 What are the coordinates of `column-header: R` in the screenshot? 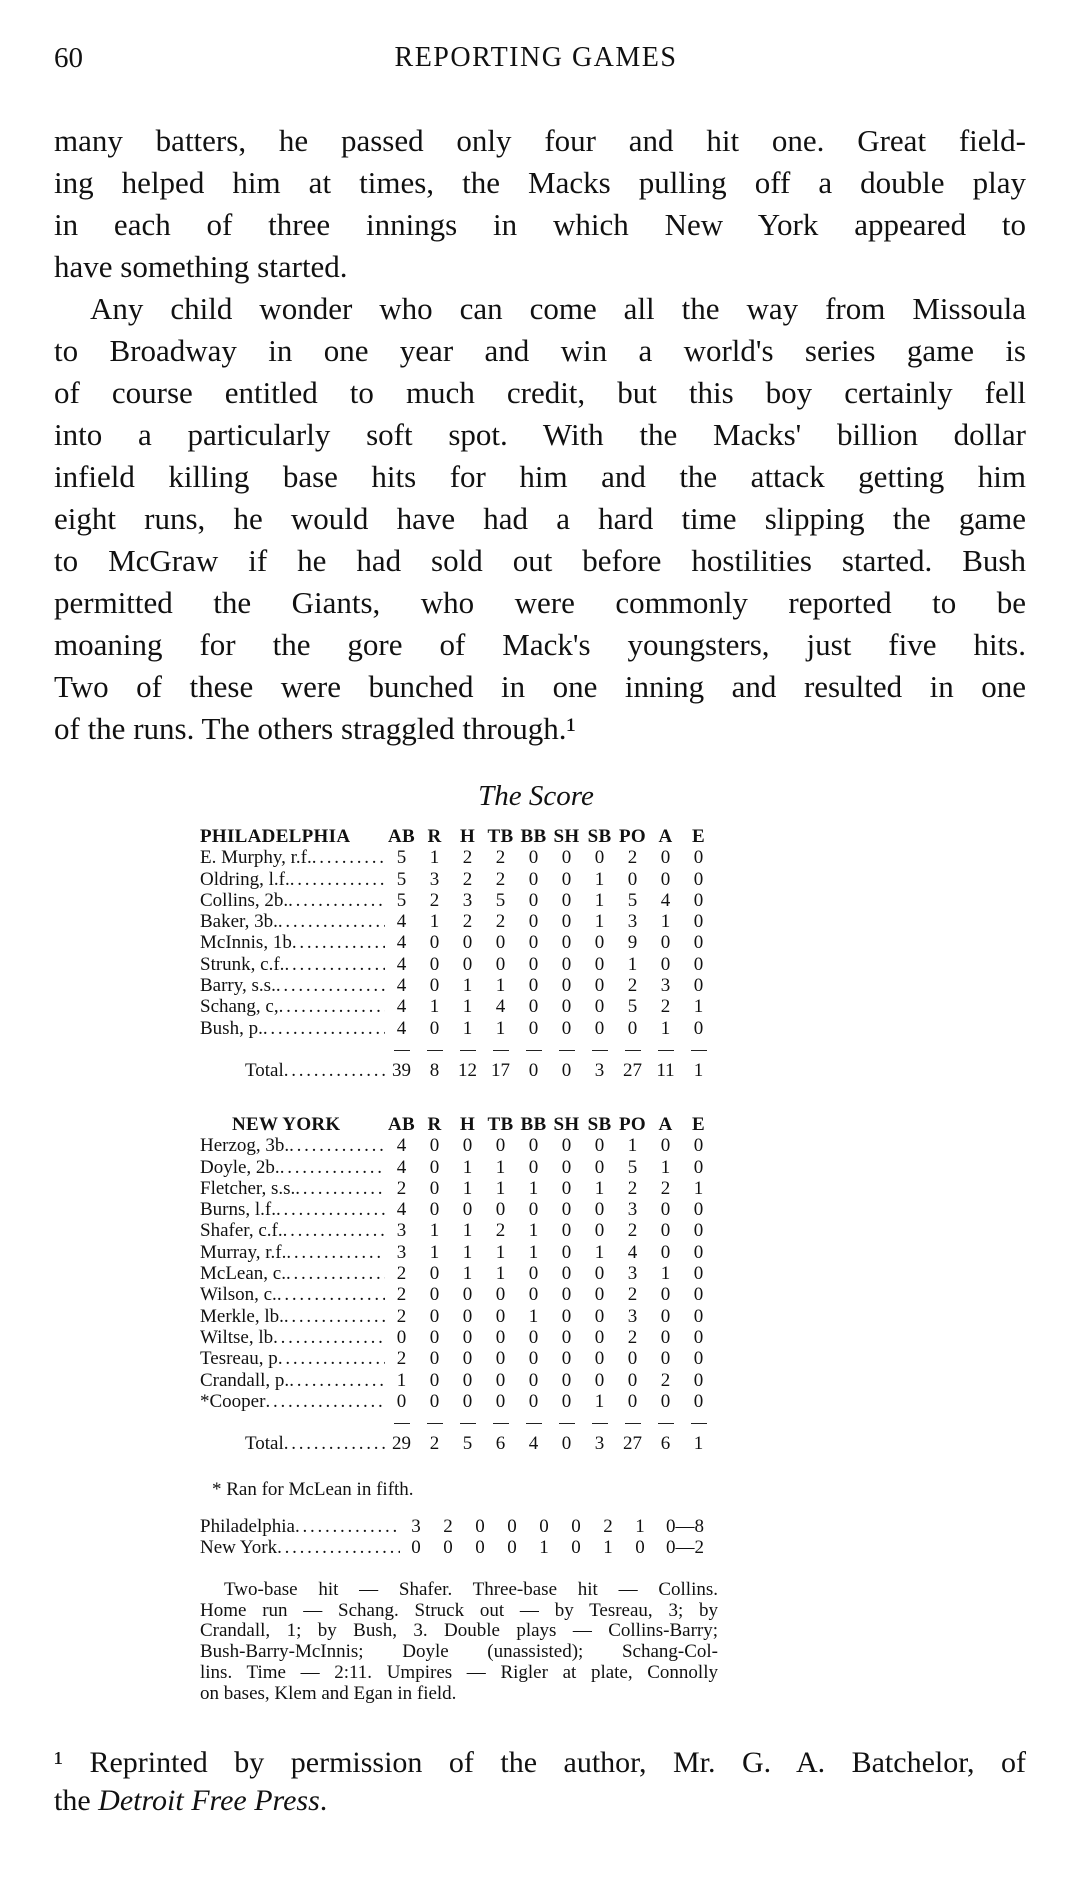 It's located at (434, 1124).